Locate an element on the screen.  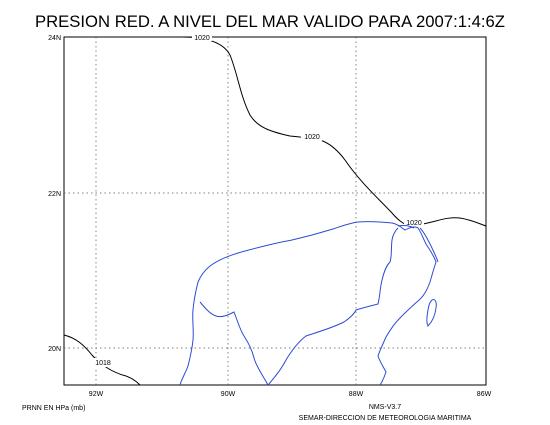
x-tick-86w: 86W is located at coordinates (484, 394).